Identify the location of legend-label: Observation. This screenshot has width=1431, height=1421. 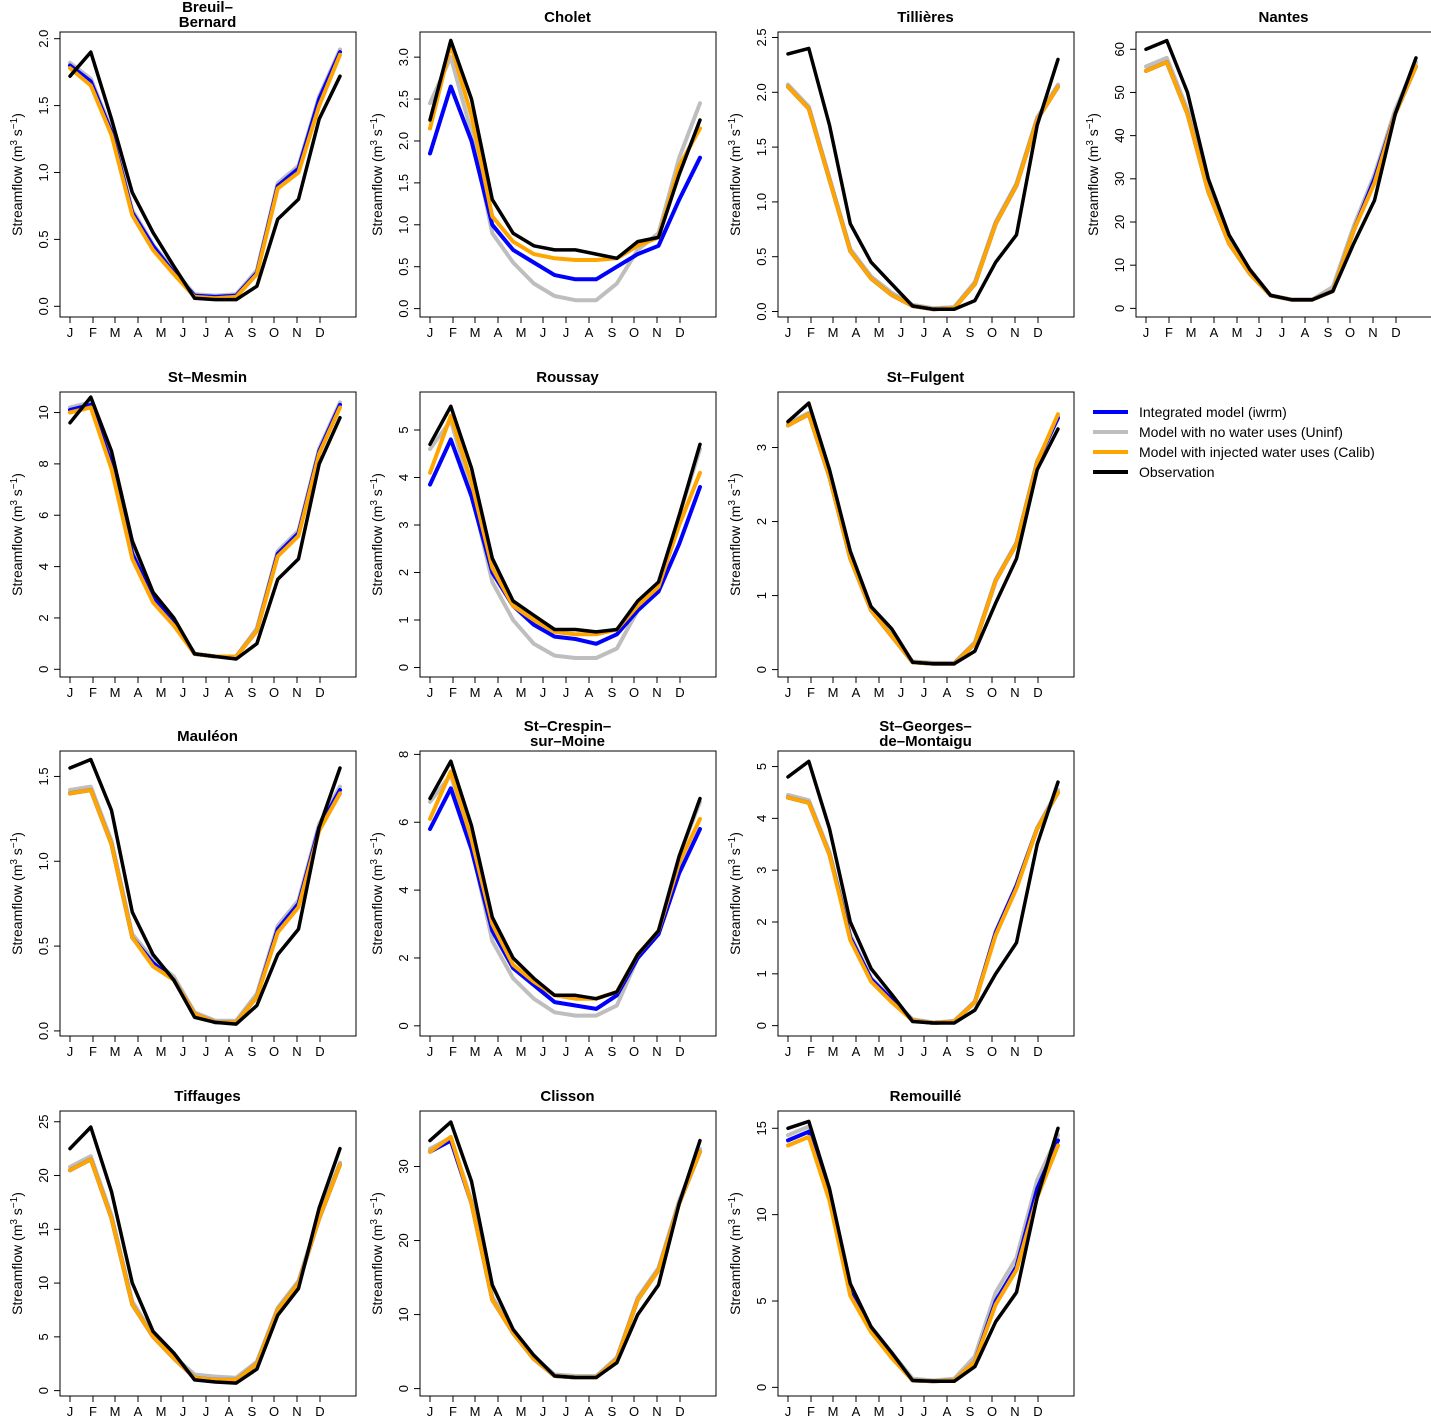
(1176, 472).